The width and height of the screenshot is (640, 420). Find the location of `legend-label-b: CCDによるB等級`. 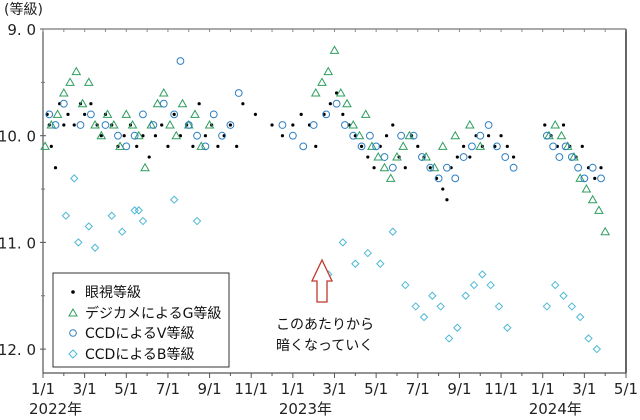

legend-label-b: CCDによるB等級 is located at coordinates (140, 354).